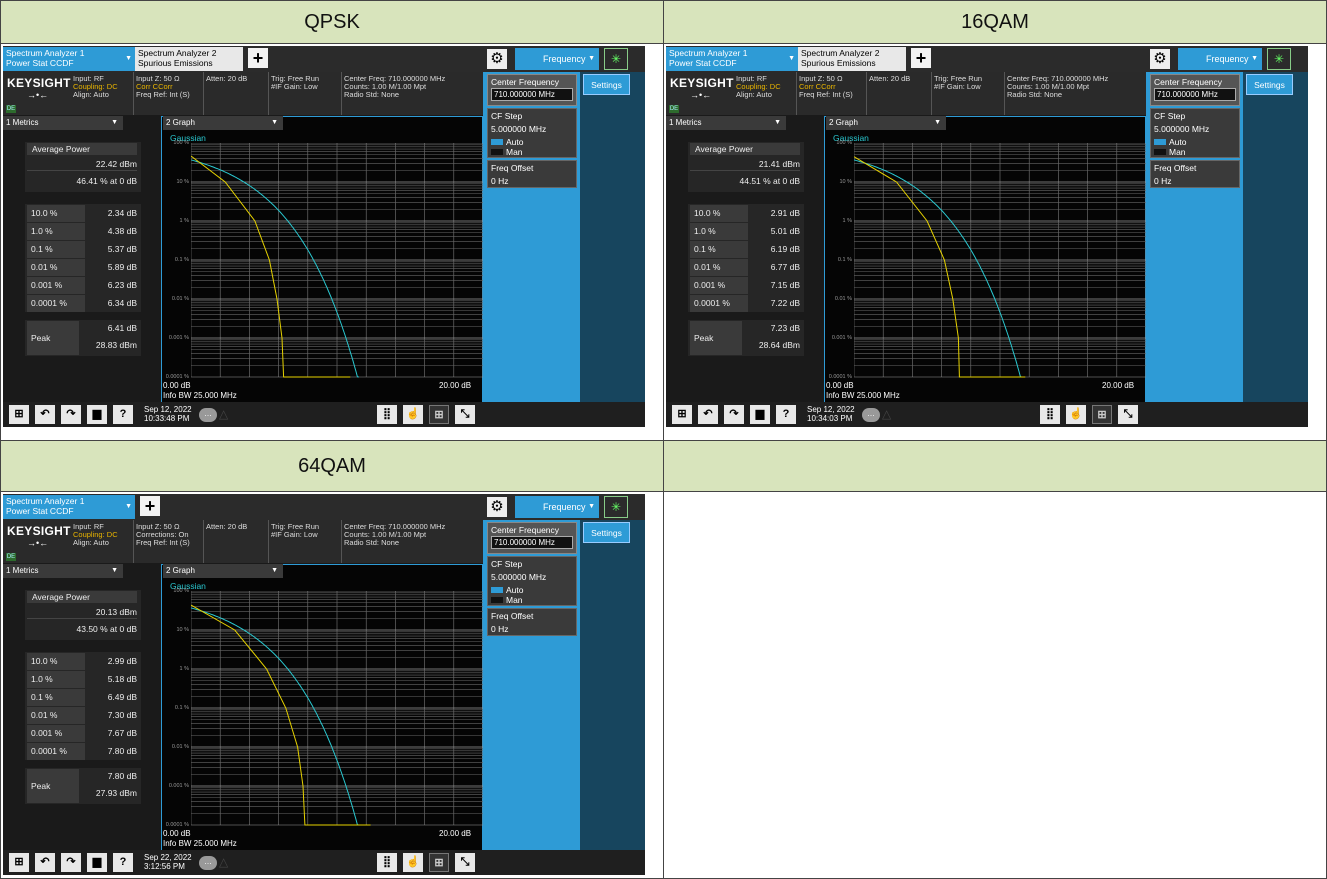 The width and height of the screenshot is (1327, 879). What do you see at coordinates (779, 164) in the screenshot?
I see `average-power-value: 21.41 dBm` at bounding box center [779, 164].